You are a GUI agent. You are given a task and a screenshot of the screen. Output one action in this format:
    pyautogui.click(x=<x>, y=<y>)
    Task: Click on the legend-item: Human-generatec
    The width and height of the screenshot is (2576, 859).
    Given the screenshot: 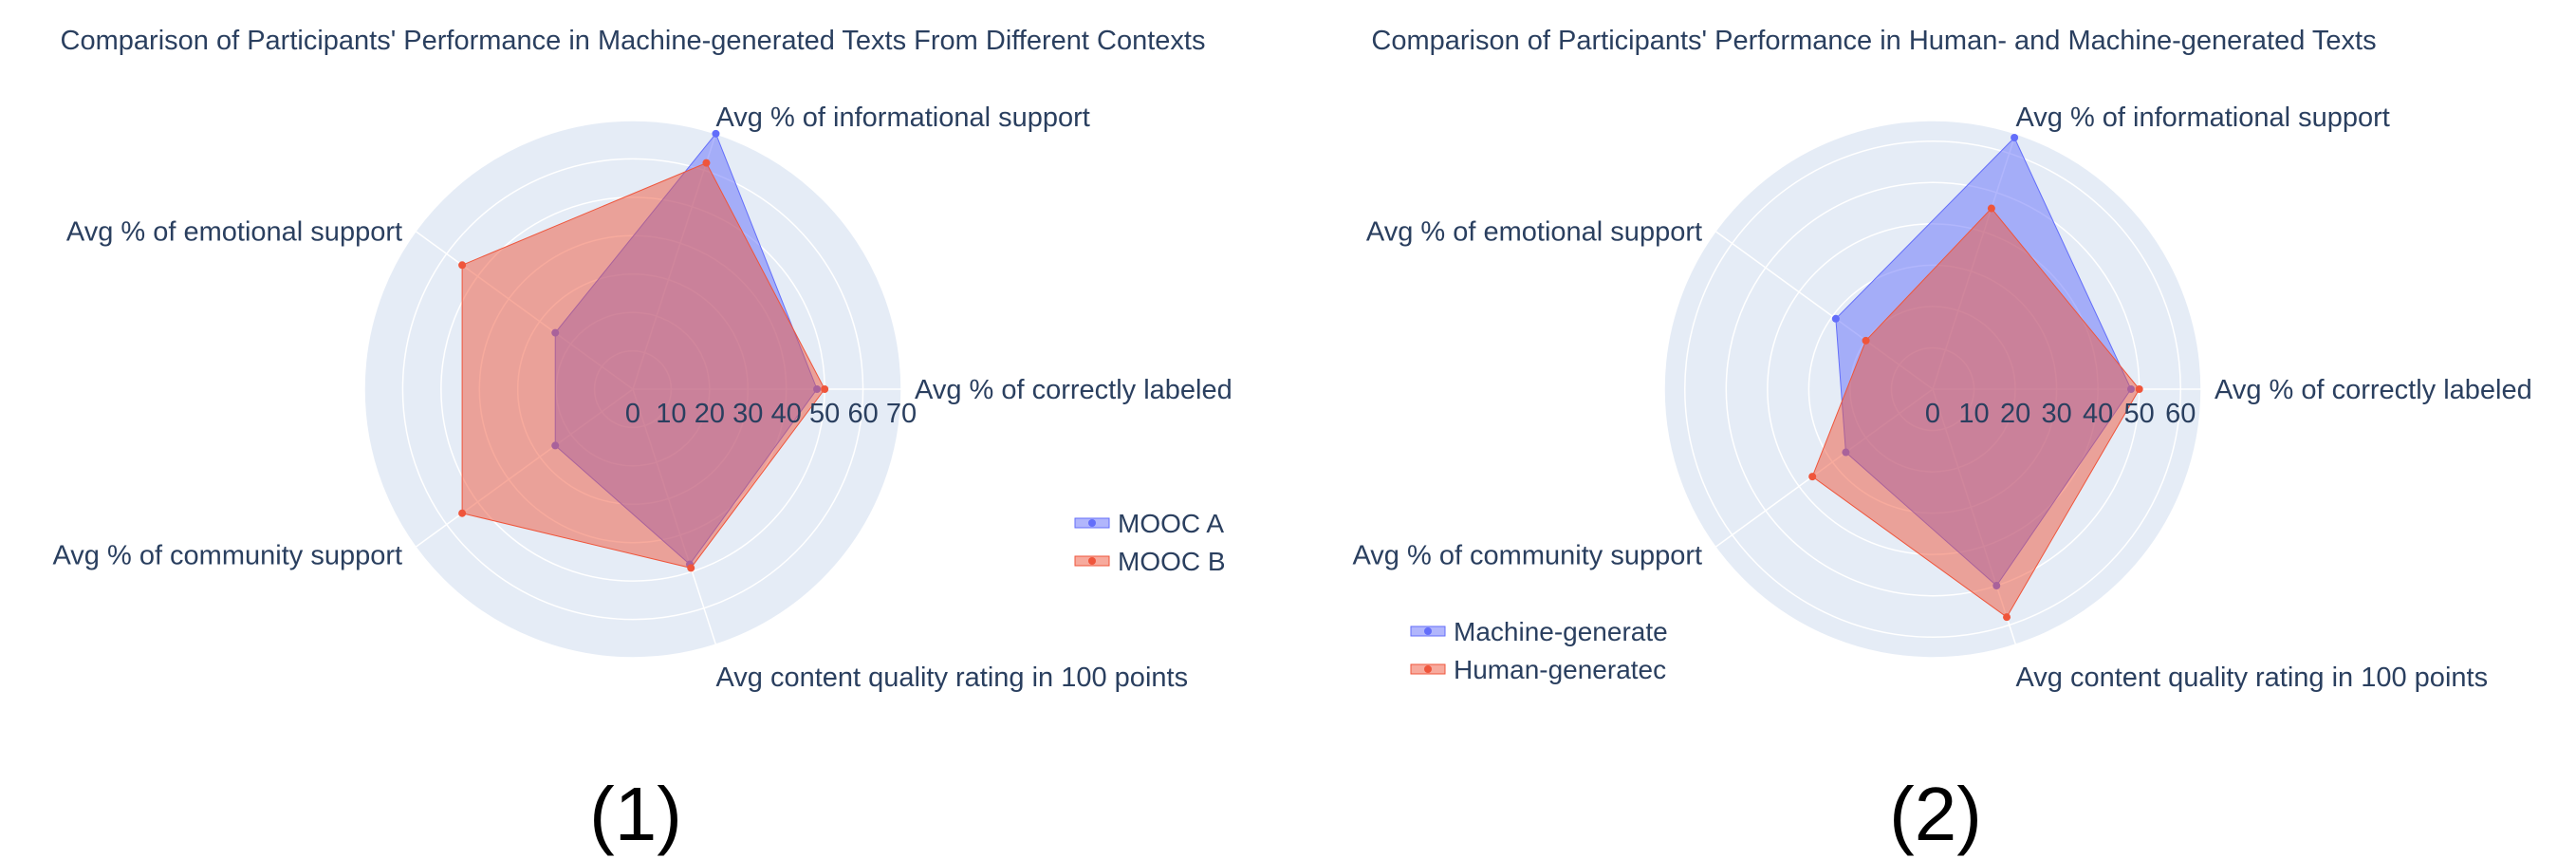 What is the action you would take?
    pyautogui.click(x=1538, y=669)
    